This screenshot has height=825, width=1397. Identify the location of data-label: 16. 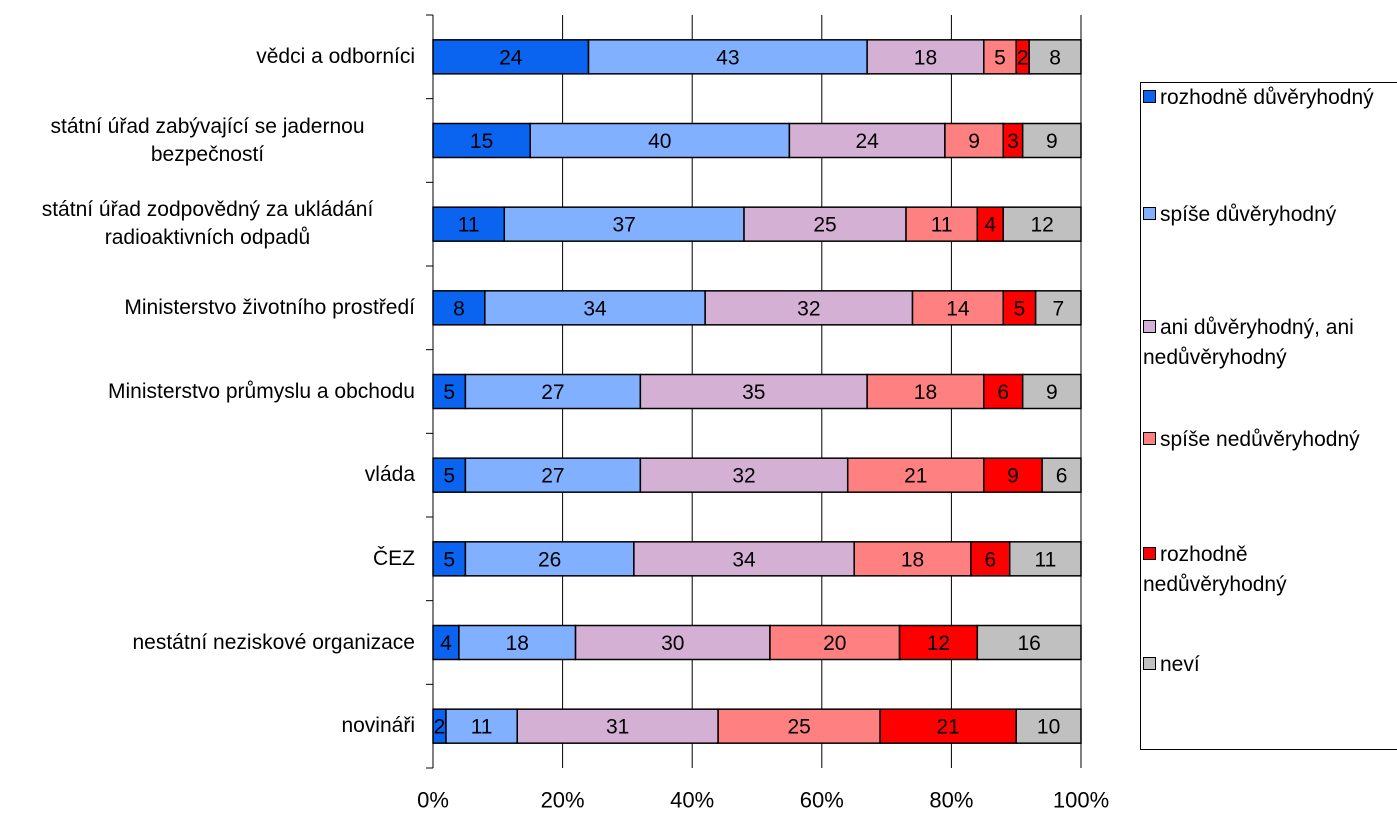
(1028, 643).